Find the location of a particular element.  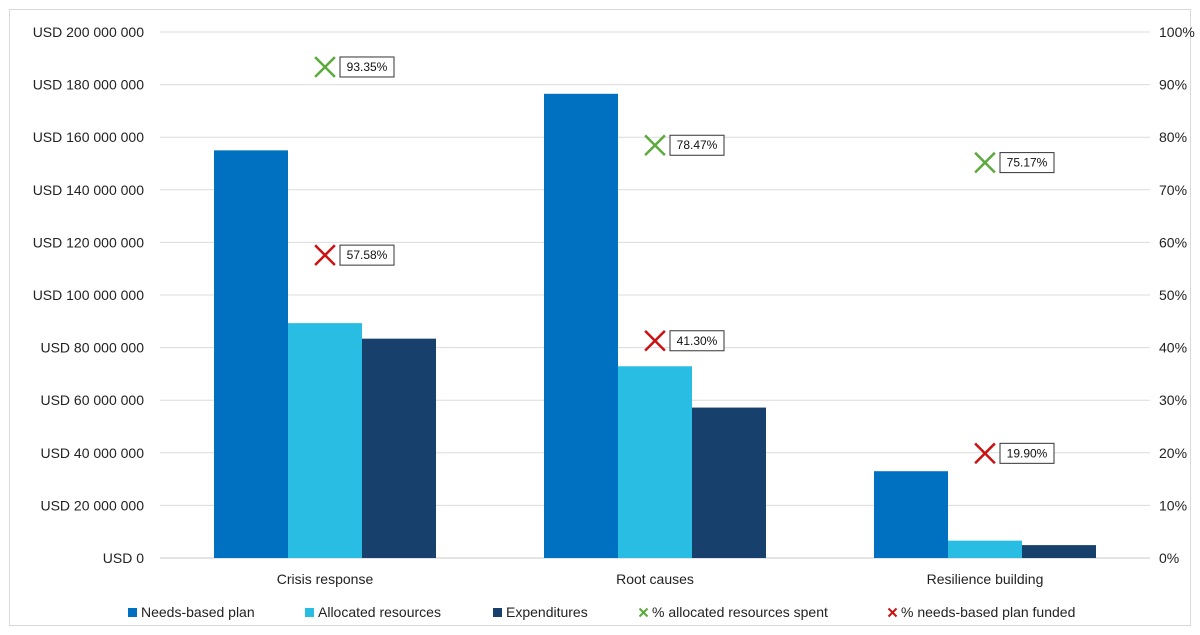

y-left-tick-label: USD 80 000 000 is located at coordinates (92, 348).